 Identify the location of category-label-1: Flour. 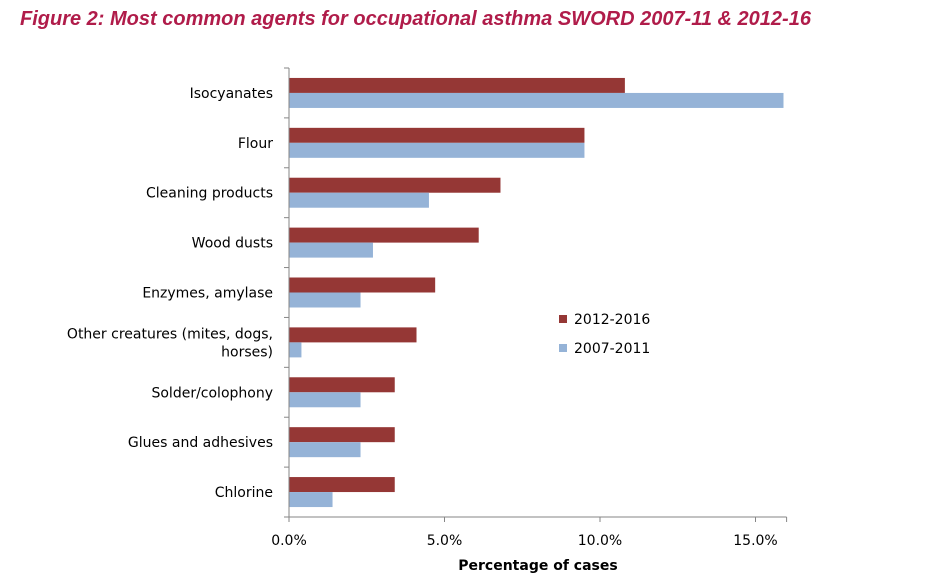
(255, 144).